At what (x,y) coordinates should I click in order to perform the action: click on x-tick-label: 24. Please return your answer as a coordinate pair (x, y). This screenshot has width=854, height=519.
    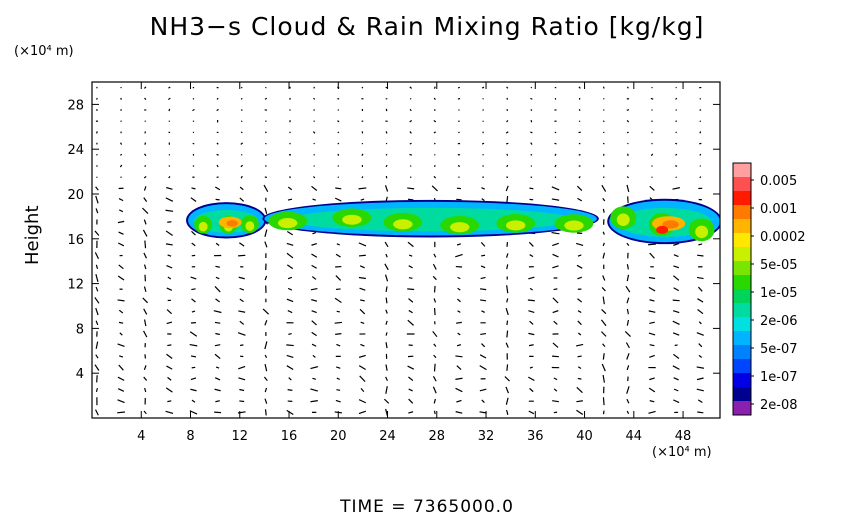
    Looking at the image, I should click on (387, 436).